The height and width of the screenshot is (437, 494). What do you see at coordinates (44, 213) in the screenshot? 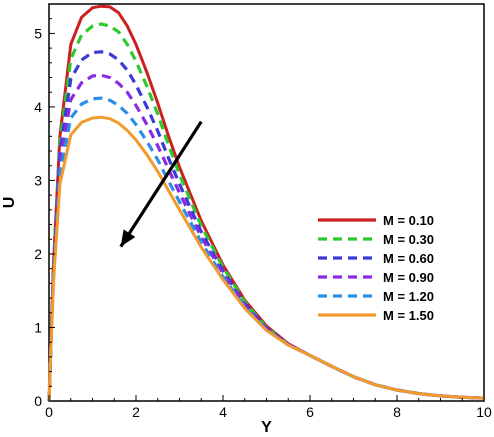
I see `y-axis: 0 1 2 3 4 5` at bounding box center [44, 213].